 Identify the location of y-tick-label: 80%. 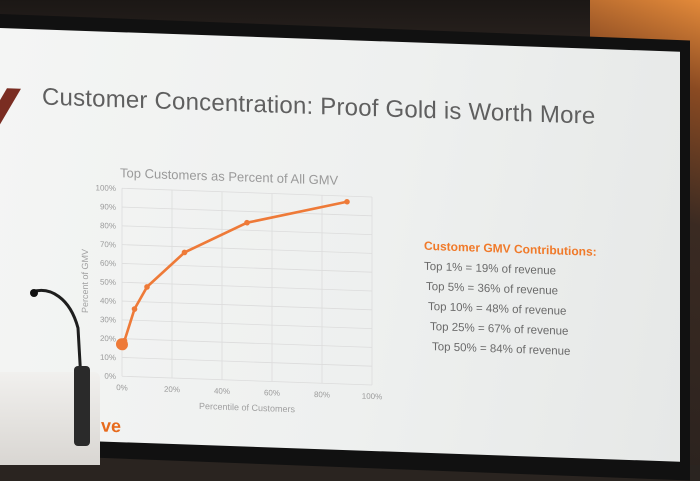
(108, 226).